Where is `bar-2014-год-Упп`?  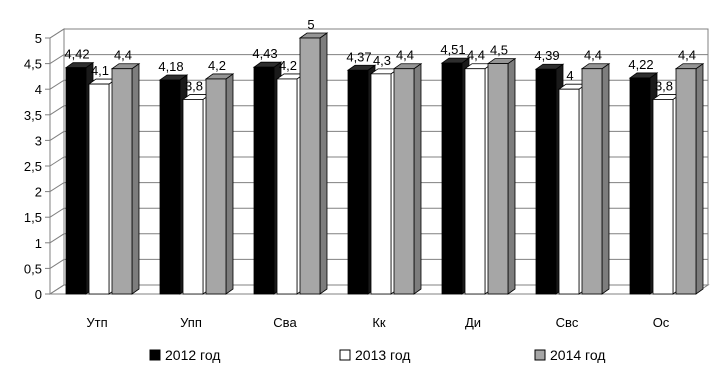 bar-2014-год-Упп is located at coordinates (219, 184).